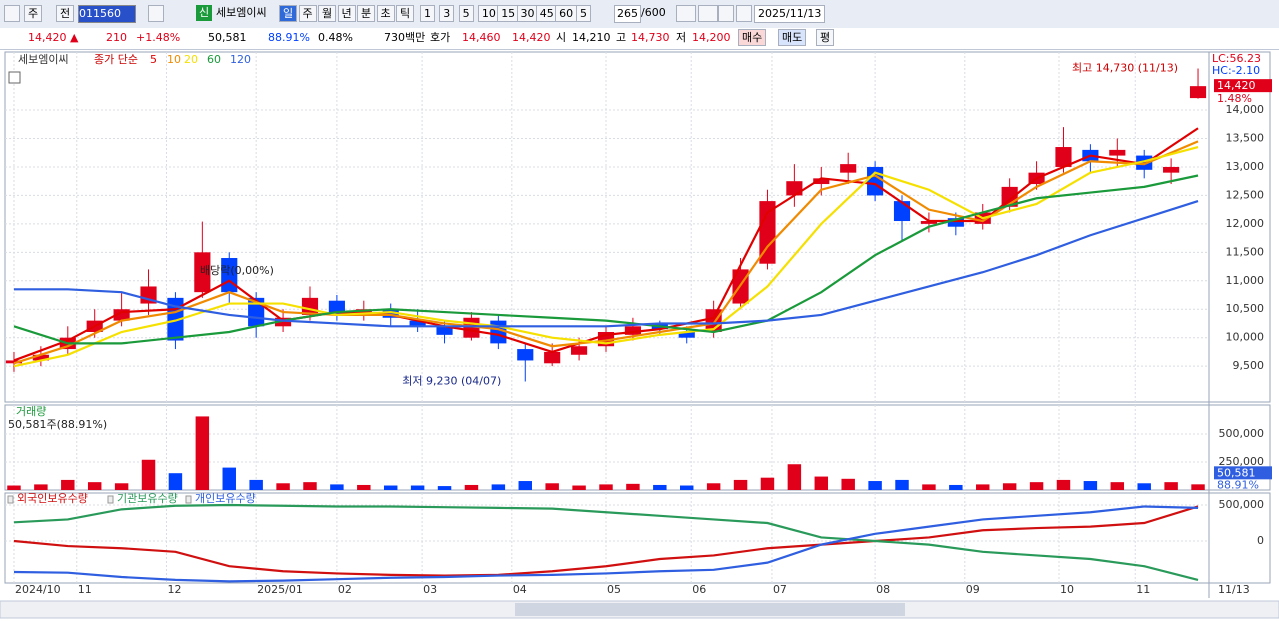  I want to click on avg-button: 평, so click(825, 37).